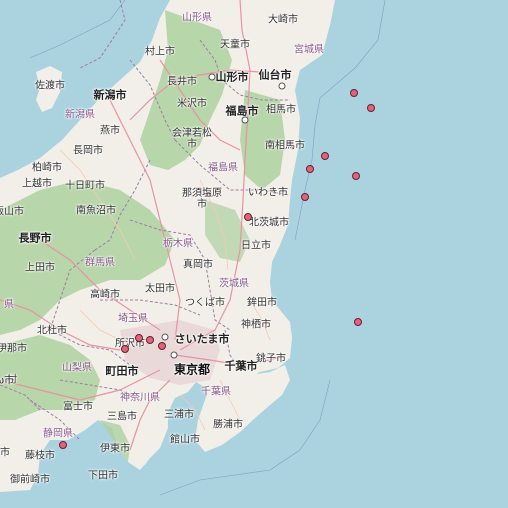 The width and height of the screenshot is (508, 508). Describe the element at coordinates (285, 146) in the screenshot. I see `map-label-minamisoma: 南相馬市` at that location.